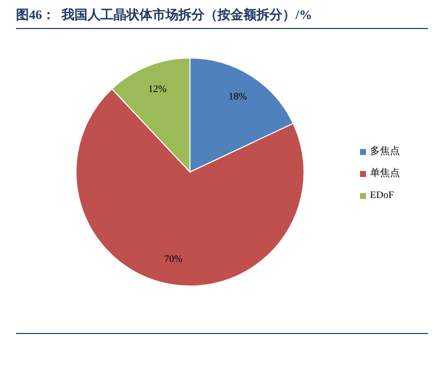 This screenshot has width=443, height=365. I want to click on data-label: 70%, so click(173, 259).